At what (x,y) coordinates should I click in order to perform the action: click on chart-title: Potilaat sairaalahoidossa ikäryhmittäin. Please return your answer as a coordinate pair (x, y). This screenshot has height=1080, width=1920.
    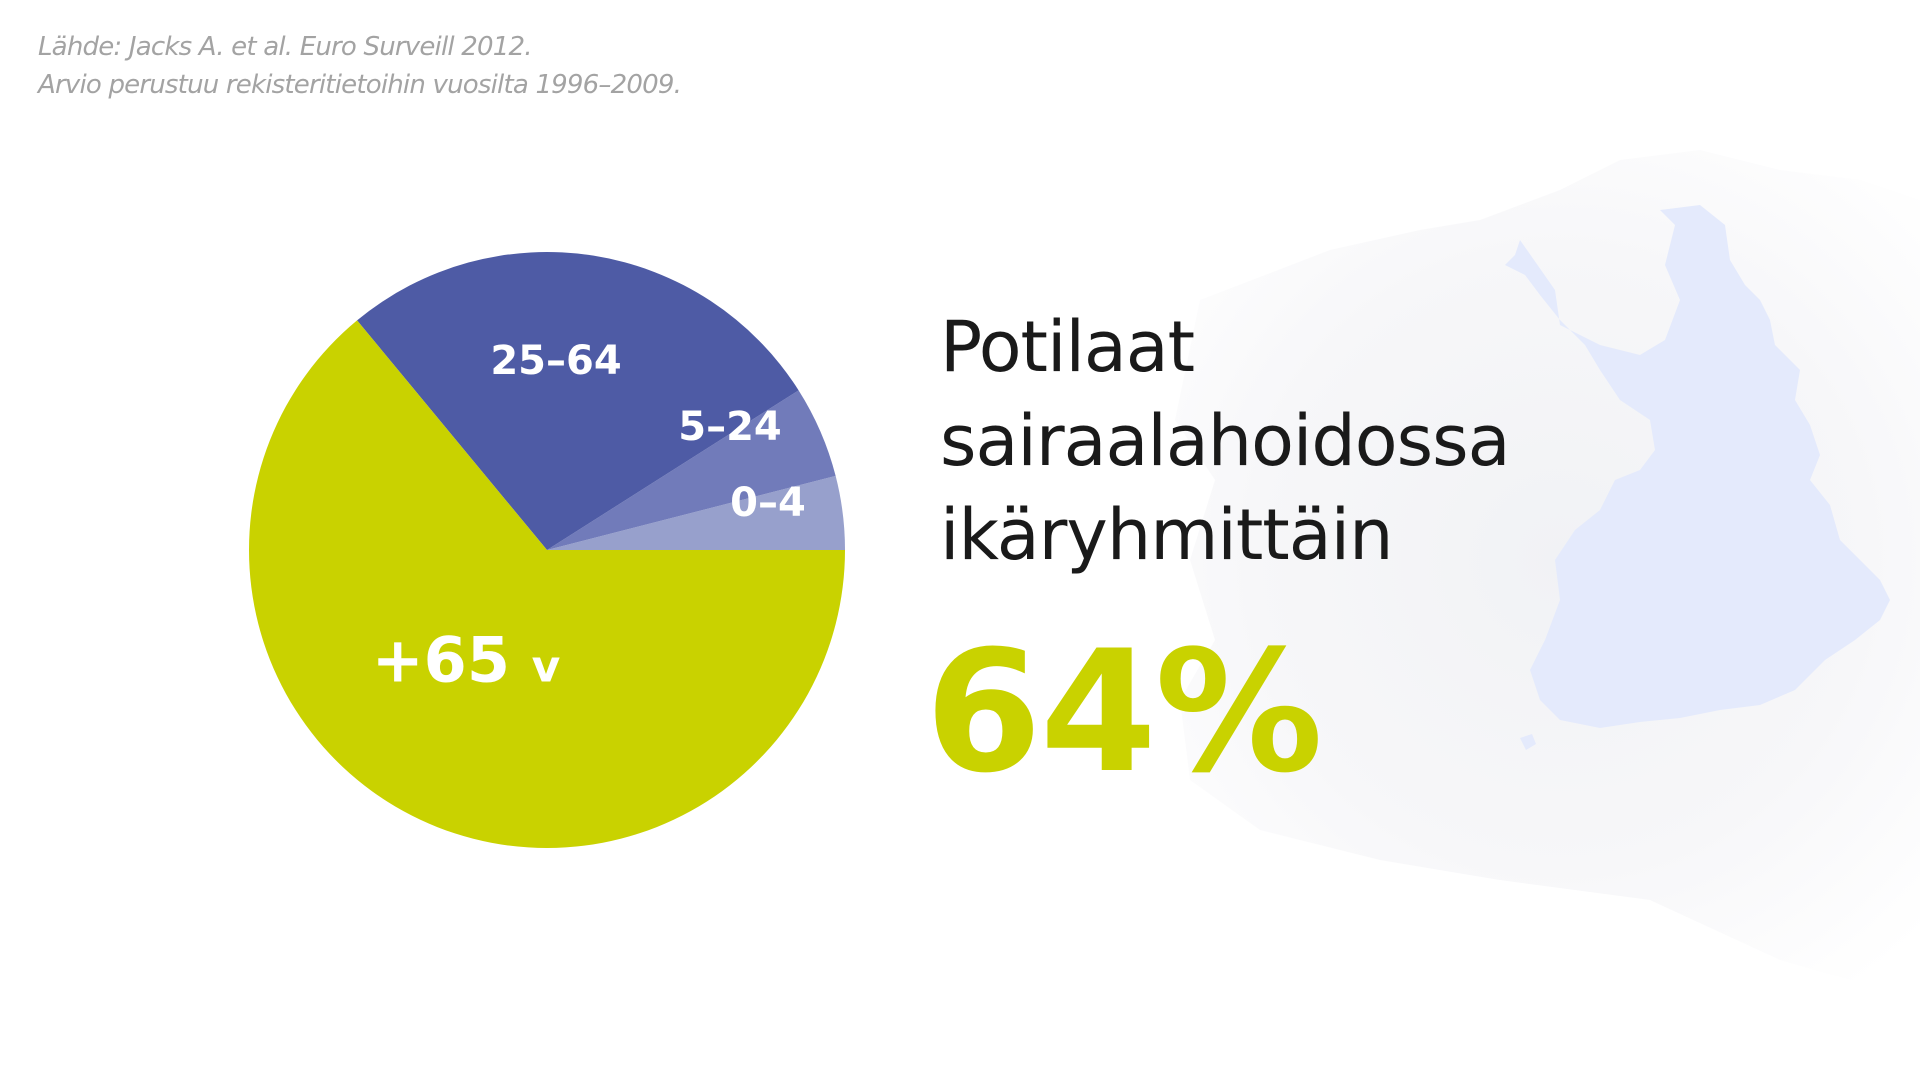
    Looking at the image, I should click on (1225, 441).